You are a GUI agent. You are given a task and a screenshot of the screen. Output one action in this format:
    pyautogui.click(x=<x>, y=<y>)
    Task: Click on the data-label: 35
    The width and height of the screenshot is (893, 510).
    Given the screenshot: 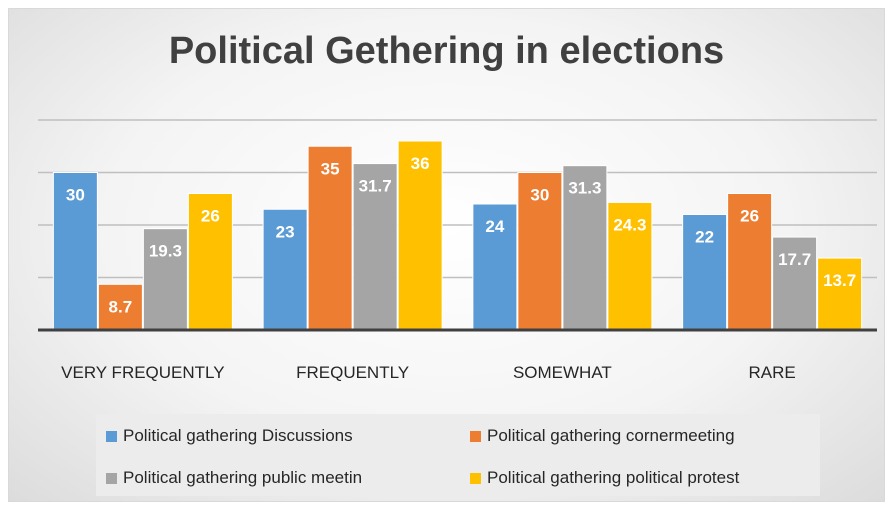 What is the action you would take?
    pyautogui.click(x=330, y=168)
    